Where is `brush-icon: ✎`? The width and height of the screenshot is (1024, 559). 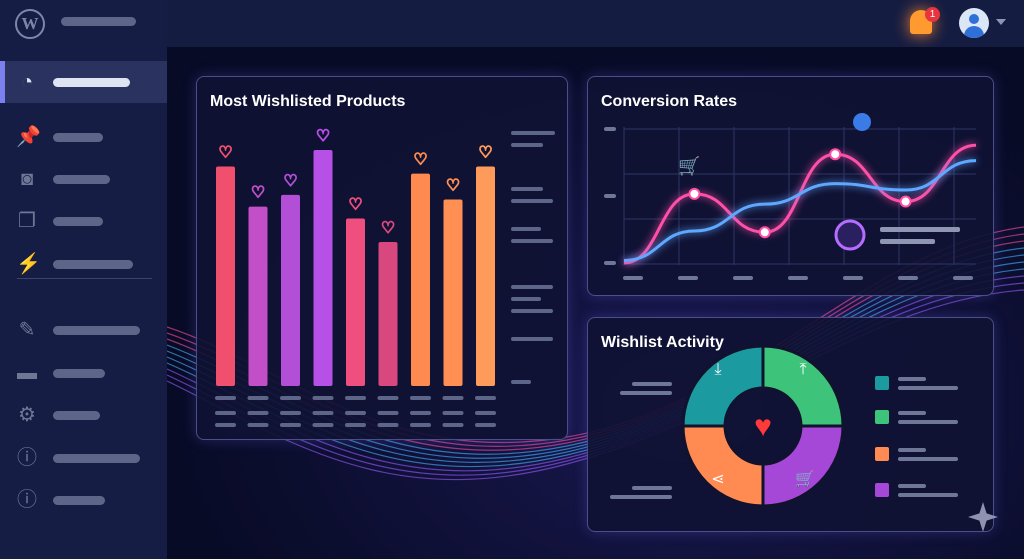 brush-icon: ✎ is located at coordinates (27, 330).